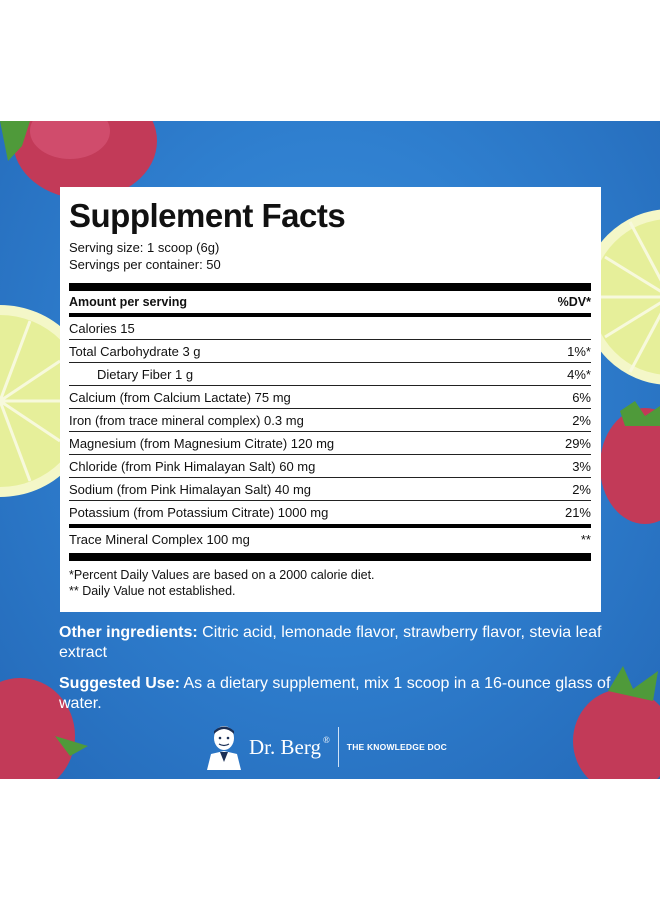  What do you see at coordinates (581, 466) in the screenshot?
I see `nutrient-dv: 3%` at bounding box center [581, 466].